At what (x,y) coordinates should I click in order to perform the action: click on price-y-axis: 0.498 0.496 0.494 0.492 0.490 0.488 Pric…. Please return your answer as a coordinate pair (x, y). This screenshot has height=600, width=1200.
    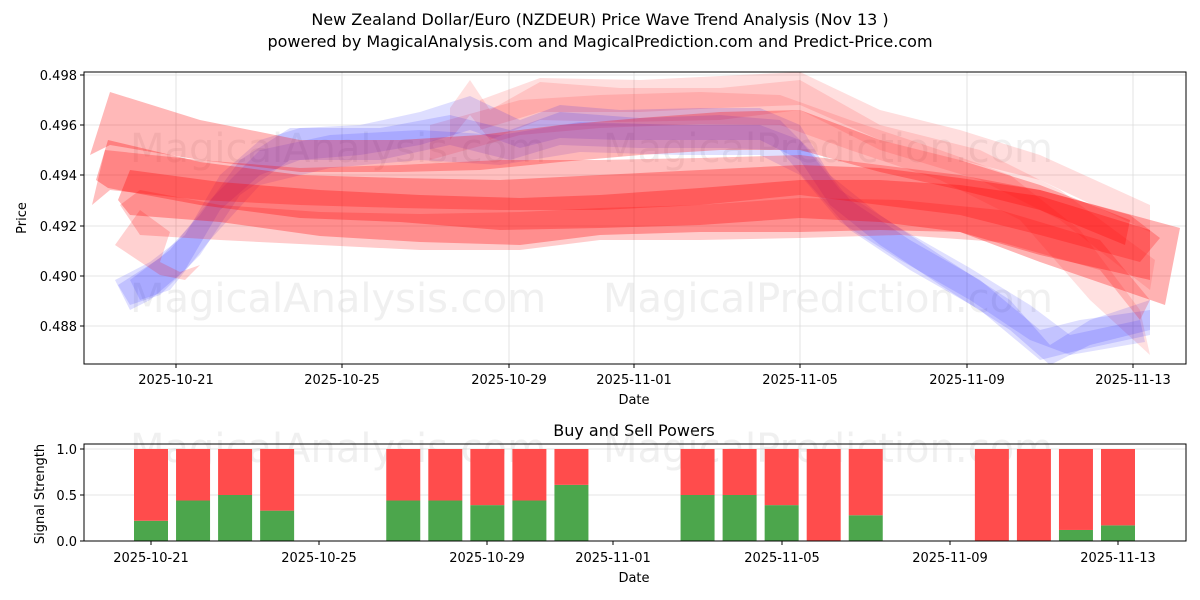
    Looking at the image, I should click on (49, 202).